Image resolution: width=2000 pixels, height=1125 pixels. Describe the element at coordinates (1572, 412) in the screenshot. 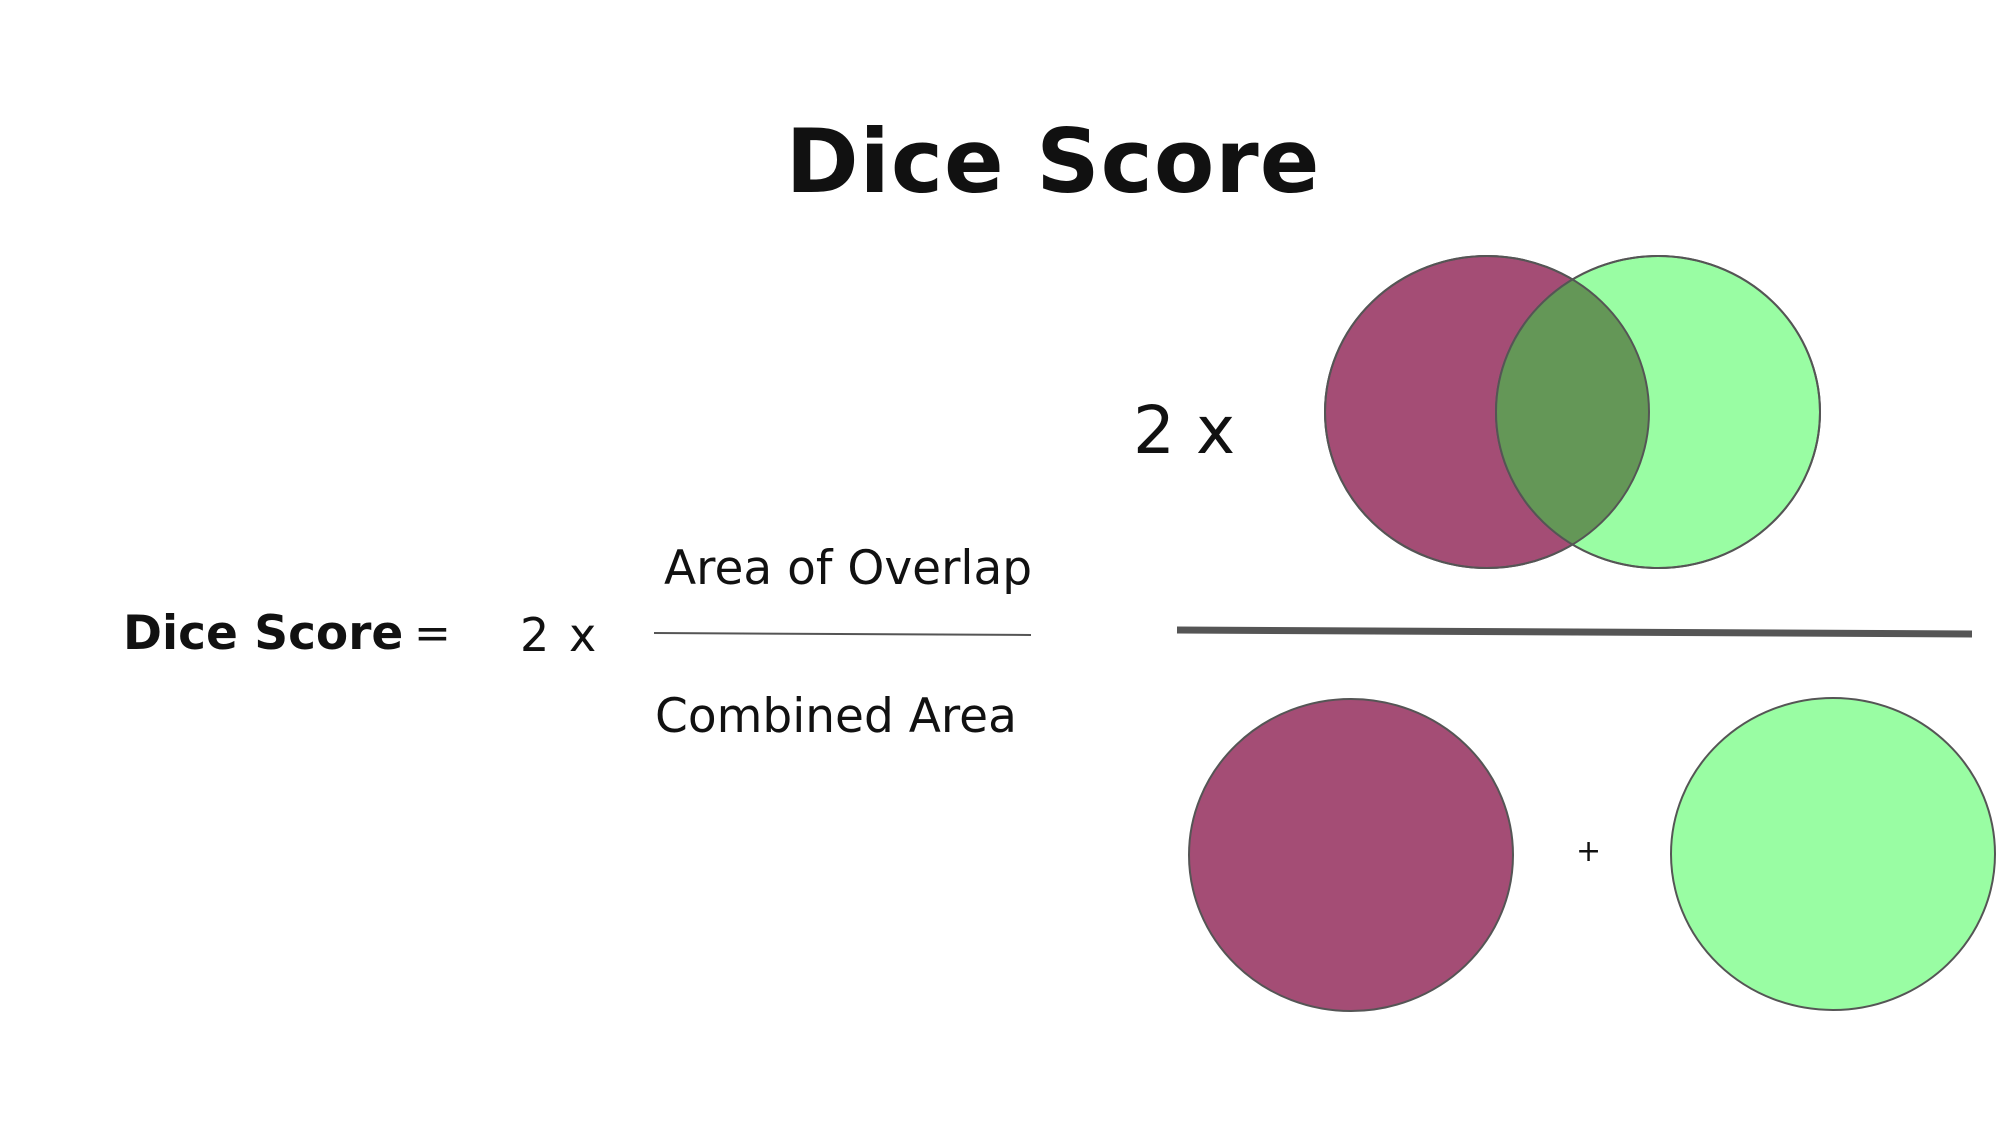

I see `venn-overlap-region` at that location.